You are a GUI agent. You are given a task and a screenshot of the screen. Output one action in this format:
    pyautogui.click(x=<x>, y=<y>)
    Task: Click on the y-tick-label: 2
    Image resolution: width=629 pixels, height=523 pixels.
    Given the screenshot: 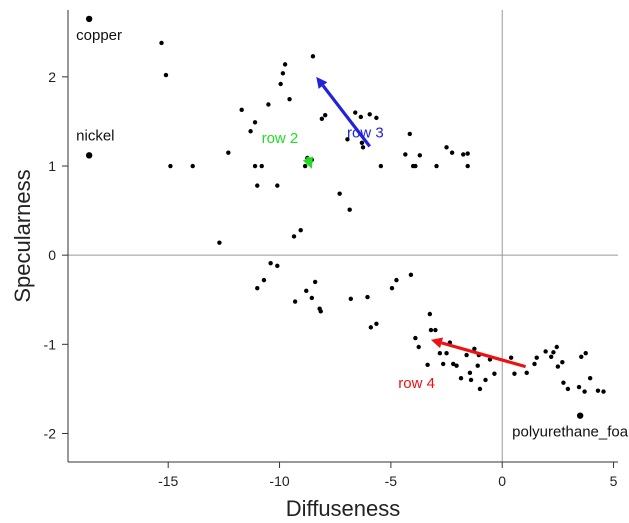 What is the action you would take?
    pyautogui.click(x=52, y=77)
    